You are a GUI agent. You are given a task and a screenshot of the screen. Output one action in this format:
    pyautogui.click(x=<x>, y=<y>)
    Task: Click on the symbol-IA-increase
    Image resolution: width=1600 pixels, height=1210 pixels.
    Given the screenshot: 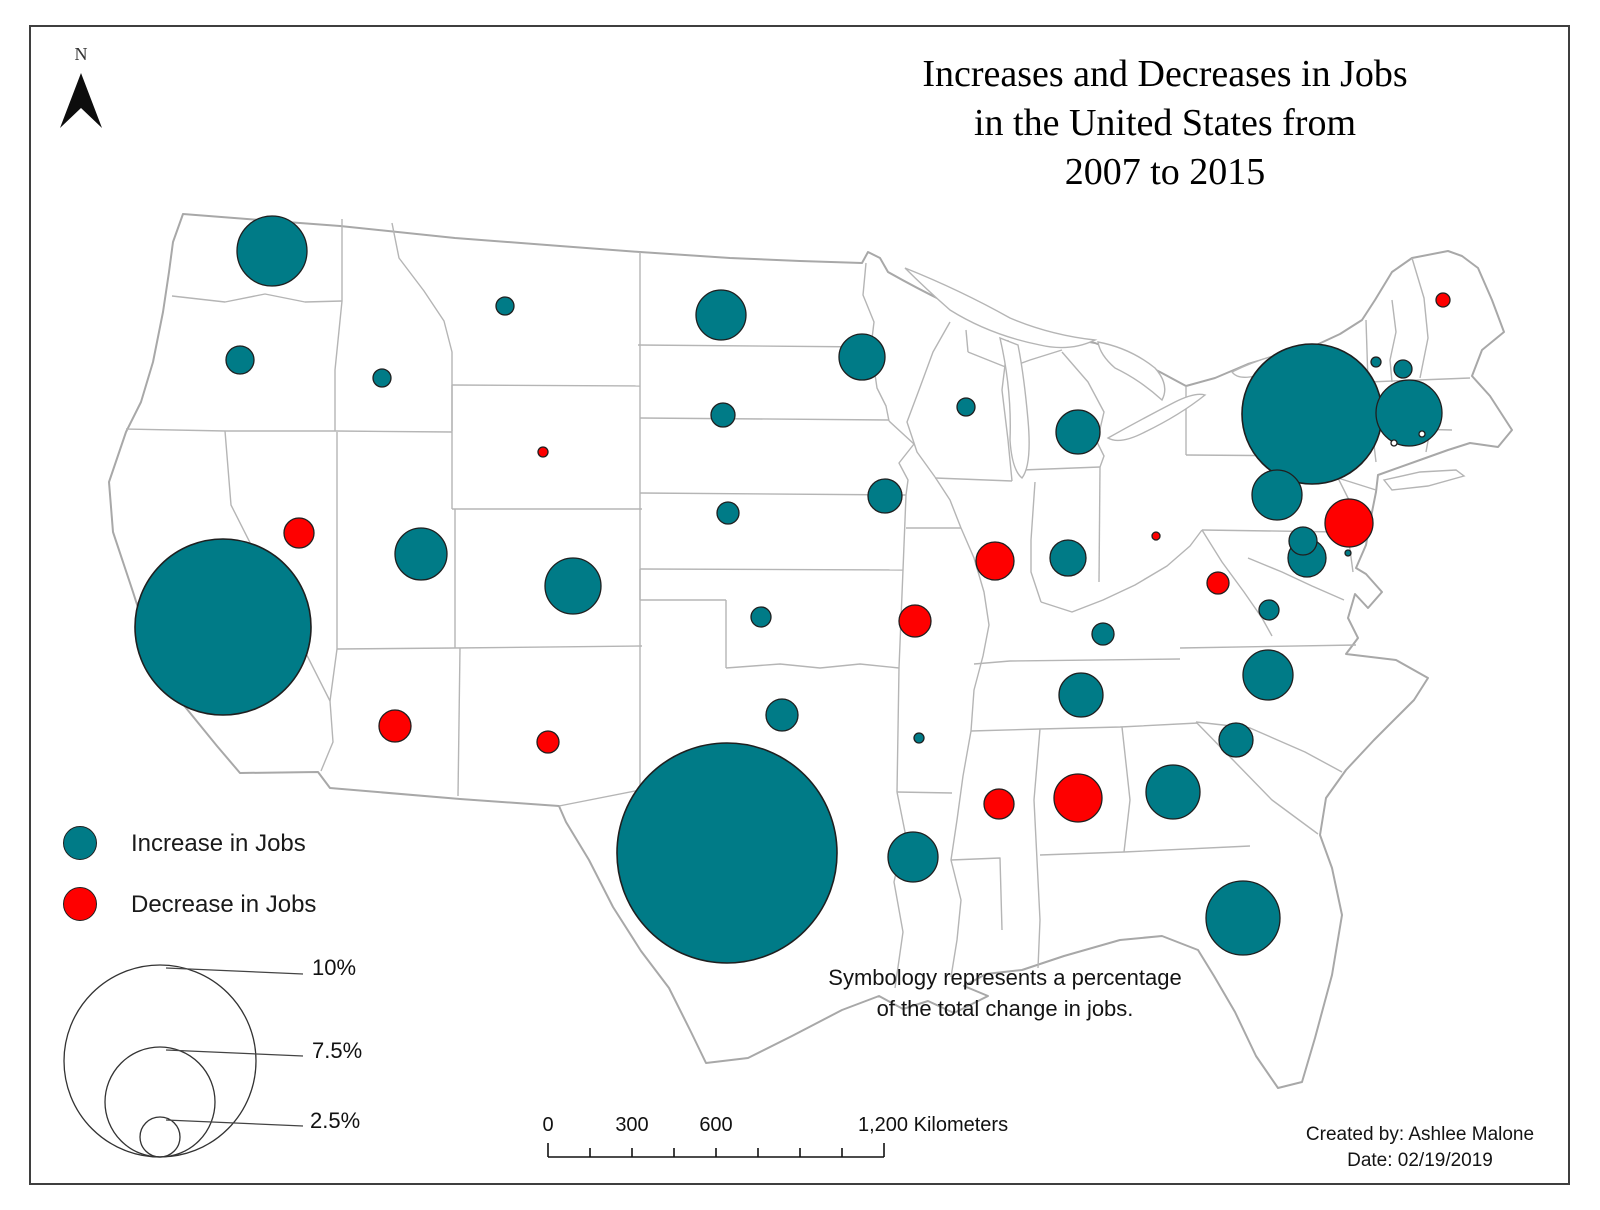 What is the action you would take?
    pyautogui.click(x=885, y=496)
    